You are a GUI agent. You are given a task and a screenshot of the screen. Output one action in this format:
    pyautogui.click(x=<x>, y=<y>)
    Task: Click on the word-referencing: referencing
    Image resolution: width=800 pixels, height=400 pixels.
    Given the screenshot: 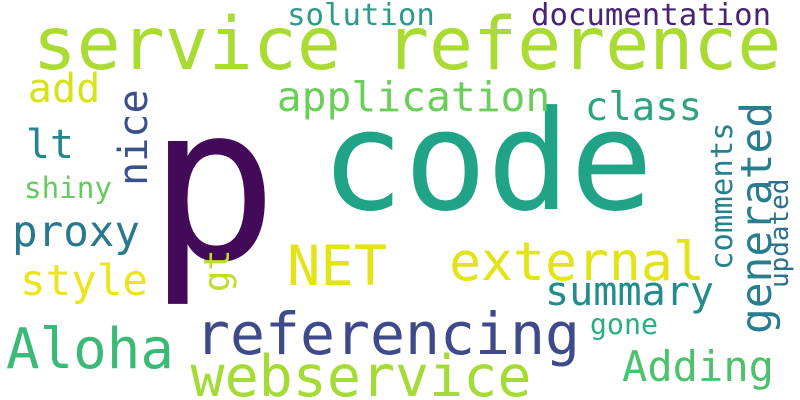 What is the action you would take?
    pyautogui.click(x=387, y=334)
    